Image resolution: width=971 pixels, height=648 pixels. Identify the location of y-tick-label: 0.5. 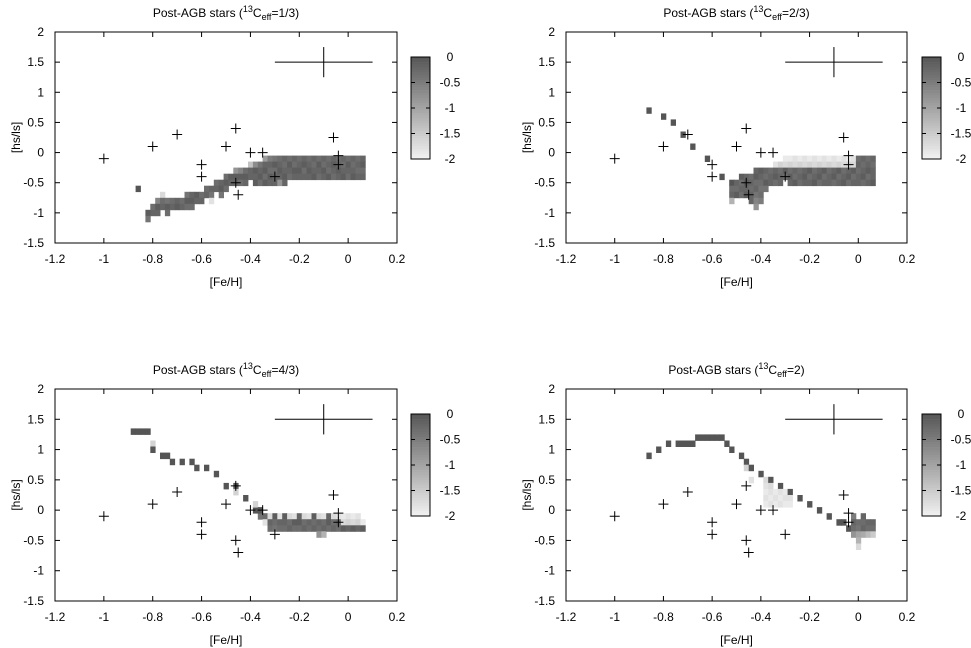
(35, 122).